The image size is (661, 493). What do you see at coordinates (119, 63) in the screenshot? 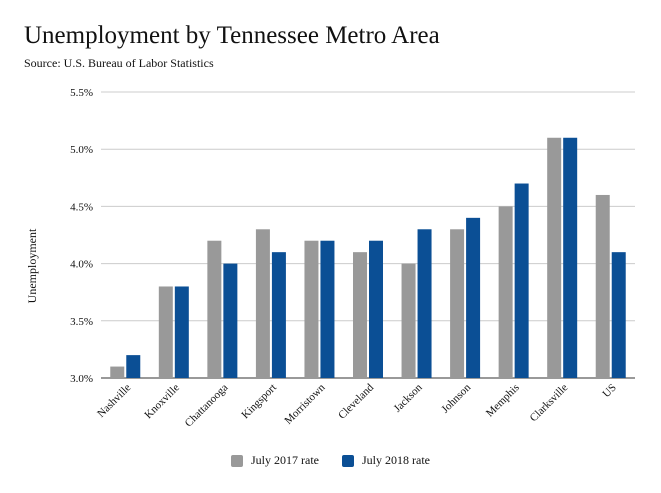
I see `chart-subtitle: Source: U.S. Bureau of Labor Statistics` at bounding box center [119, 63].